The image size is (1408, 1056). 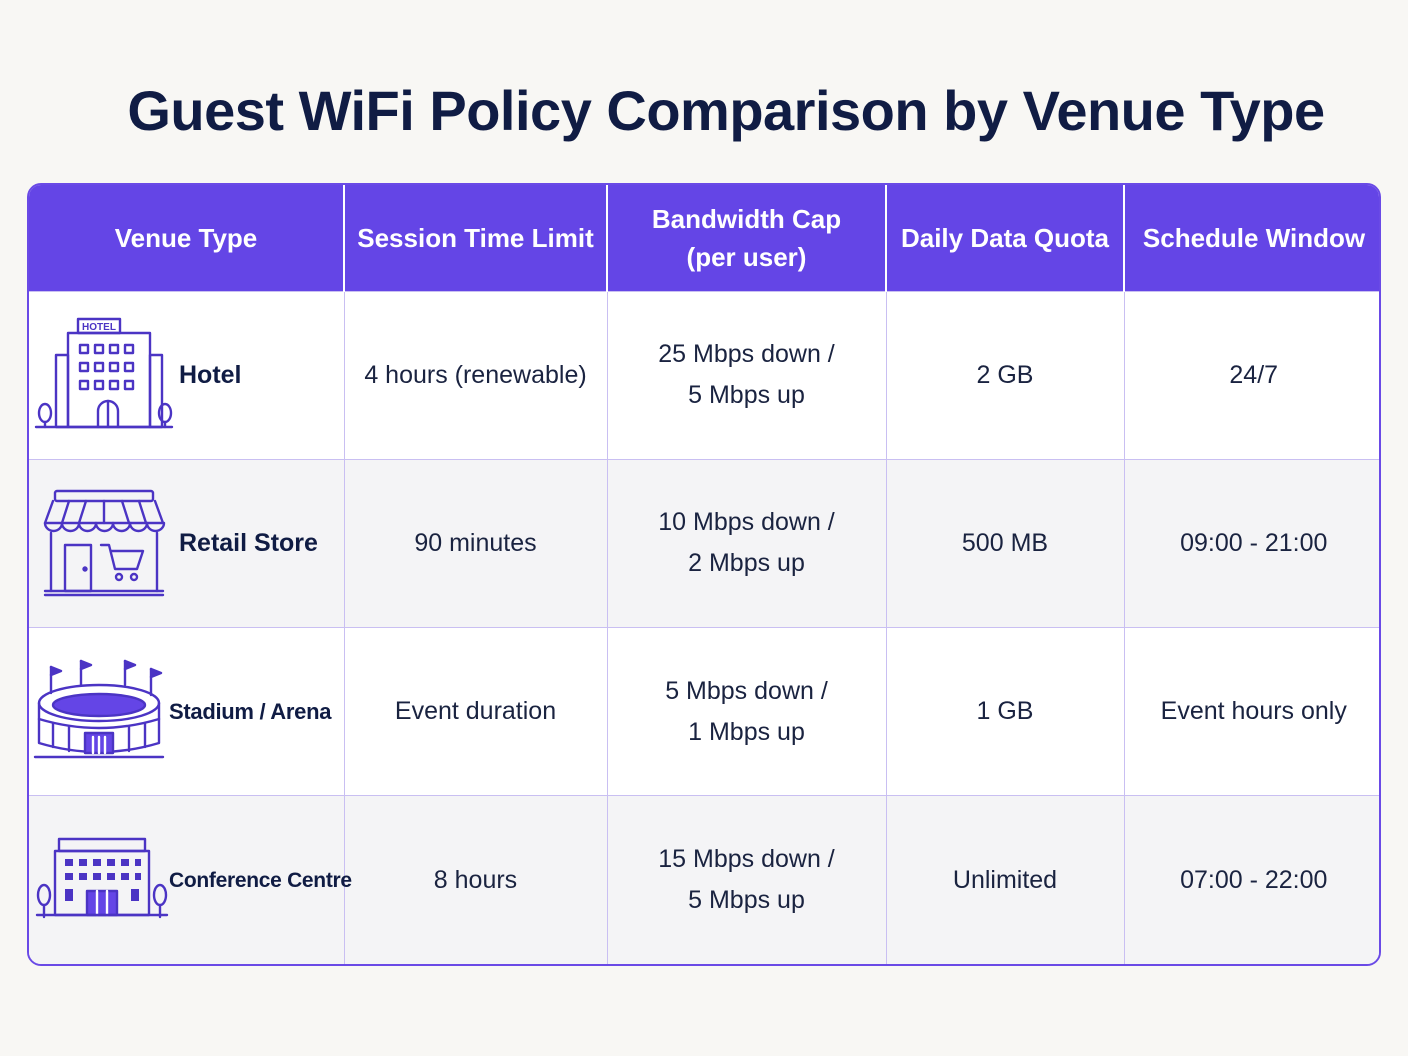 I want to click on daily-data-quota-cell: 1 GB, so click(x=1004, y=711).